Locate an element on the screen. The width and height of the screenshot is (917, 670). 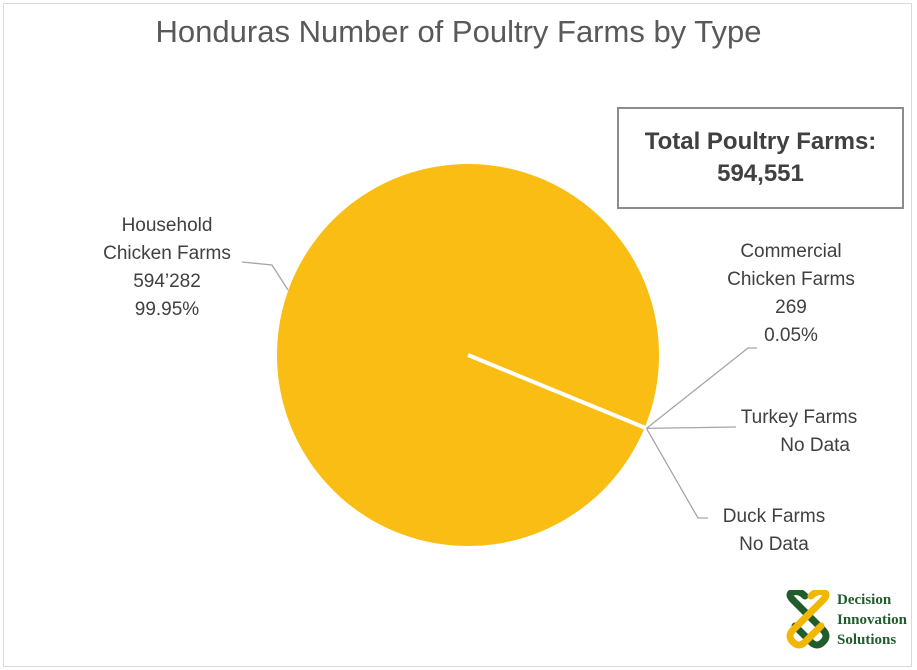
company-logo: Decision Innovation Solutions is located at coordinates (850, 621).